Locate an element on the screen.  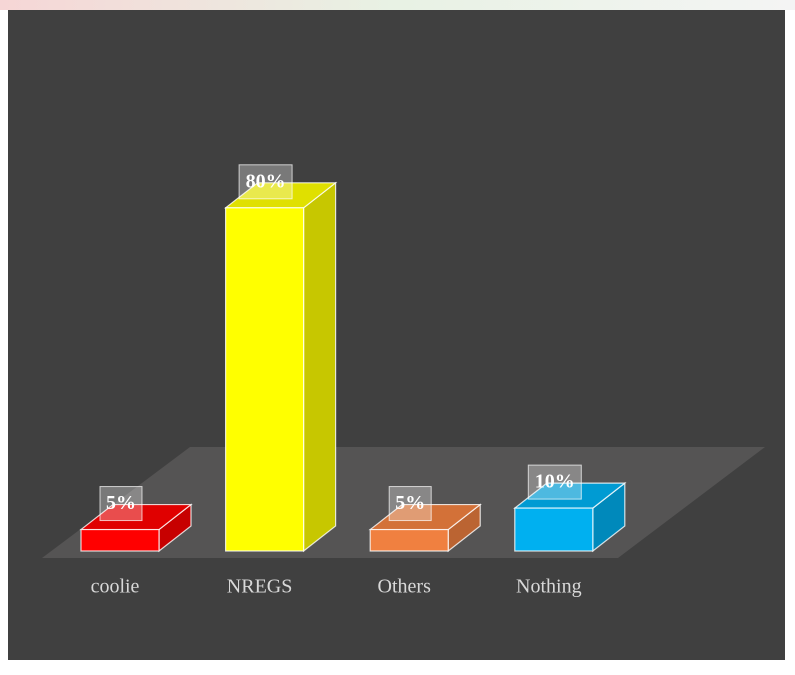
value-label: 80% is located at coordinates (266, 181).